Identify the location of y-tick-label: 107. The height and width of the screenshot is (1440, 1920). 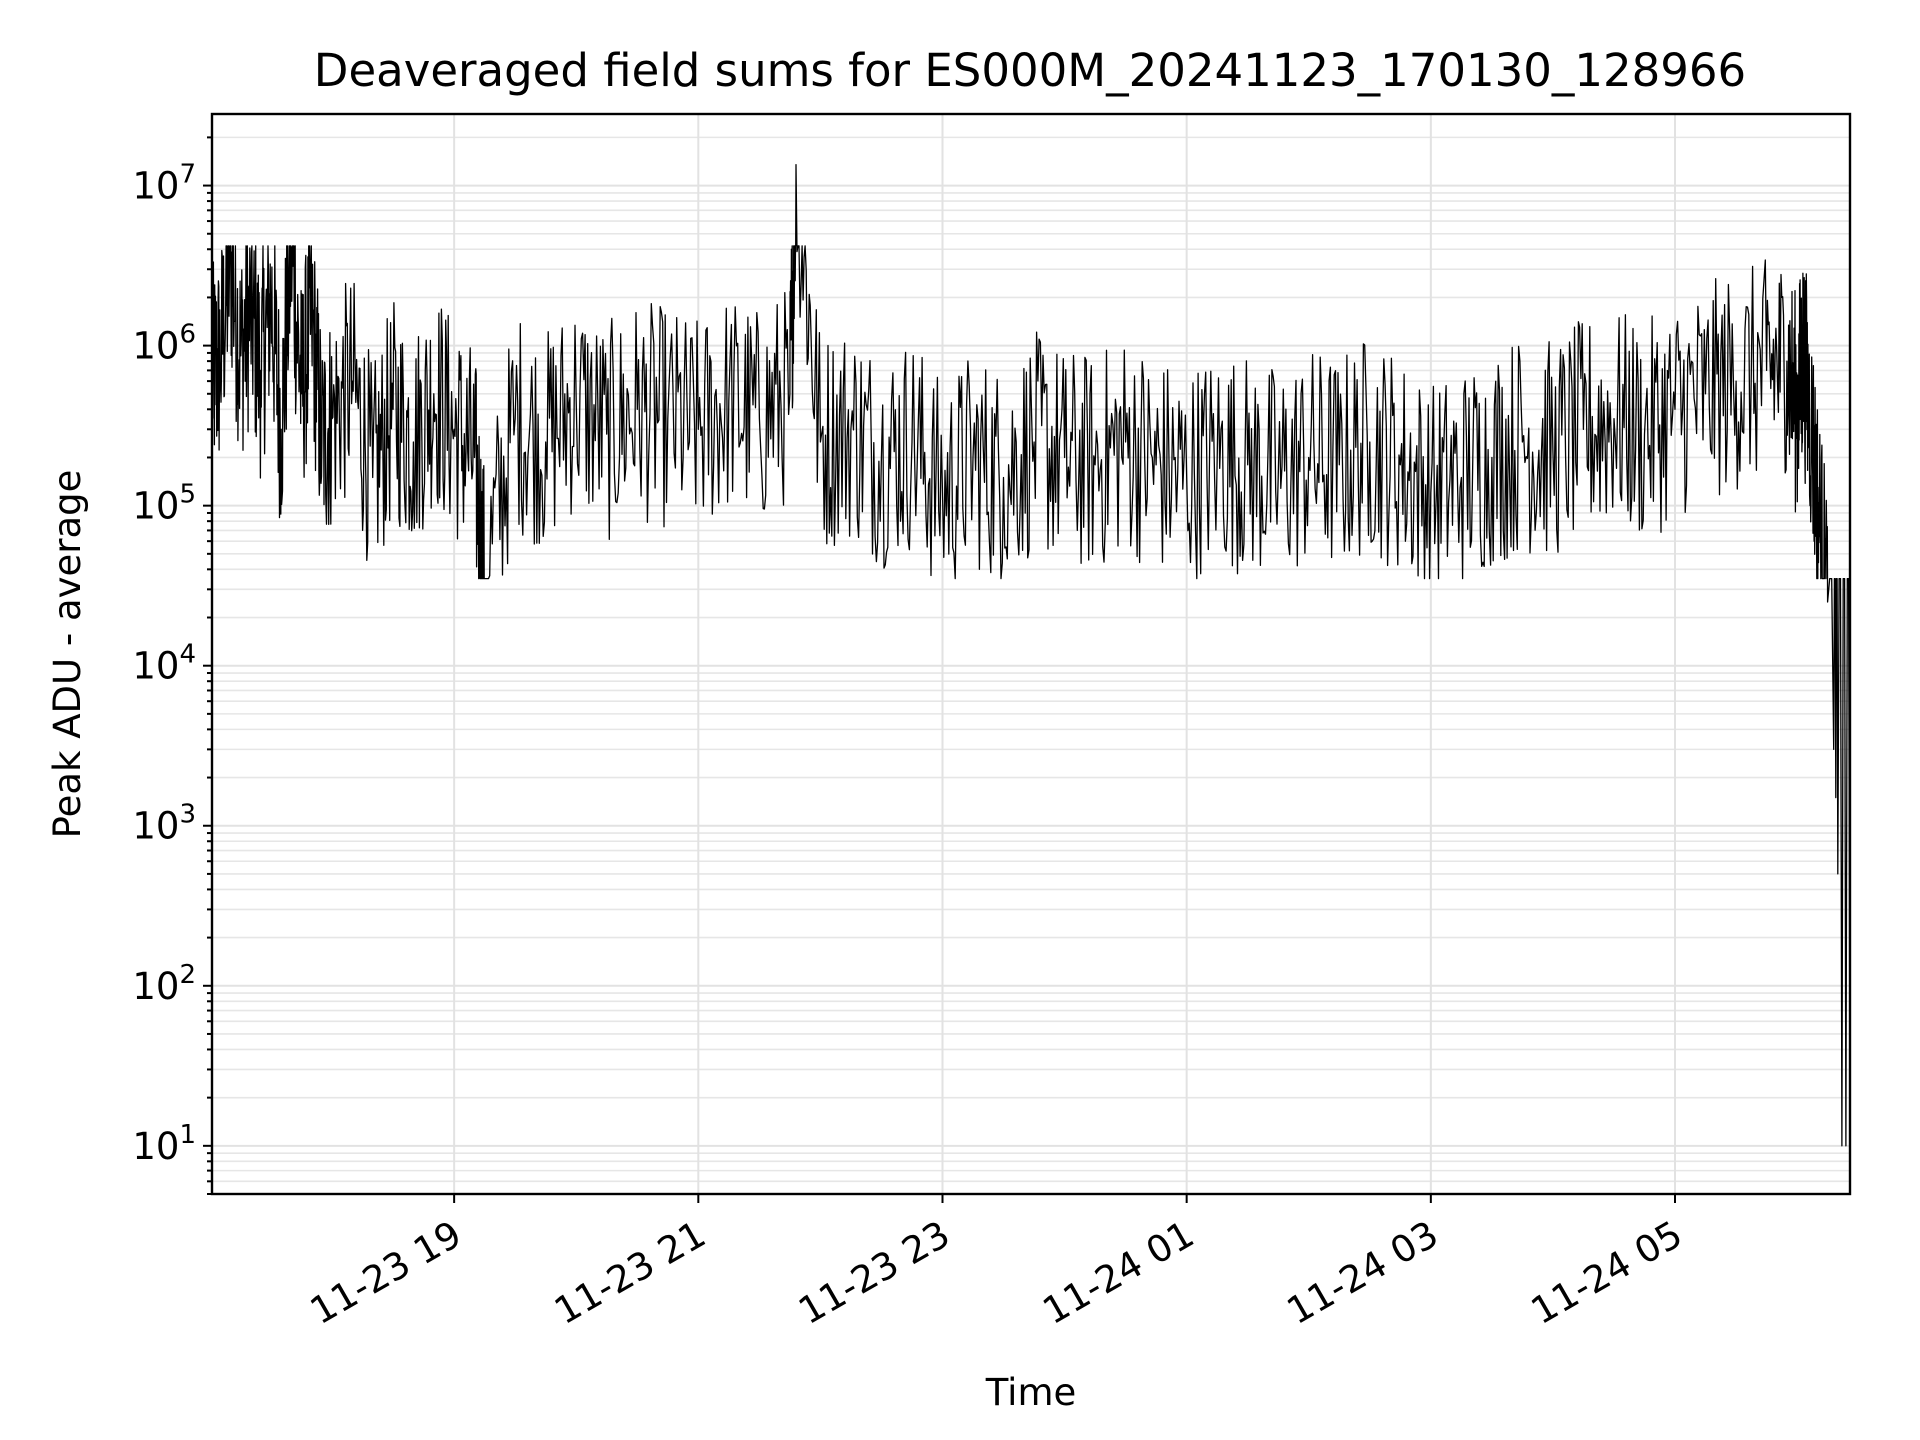
(164, 184).